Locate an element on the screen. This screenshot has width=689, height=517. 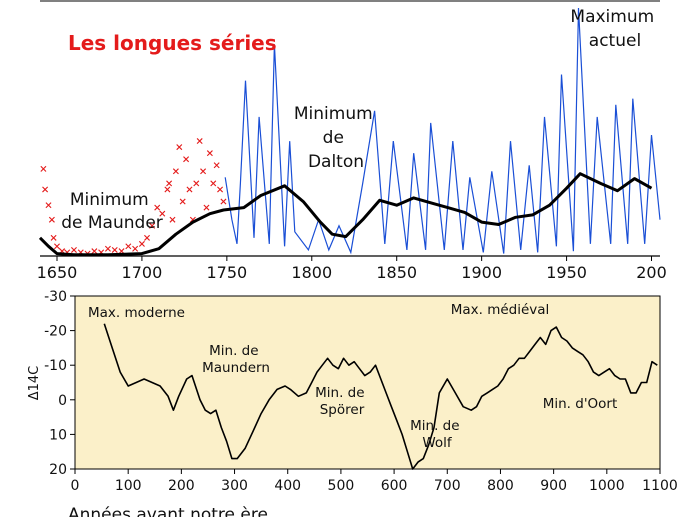
bottom-y-tick-label: 20 is located at coordinates (58, 470).